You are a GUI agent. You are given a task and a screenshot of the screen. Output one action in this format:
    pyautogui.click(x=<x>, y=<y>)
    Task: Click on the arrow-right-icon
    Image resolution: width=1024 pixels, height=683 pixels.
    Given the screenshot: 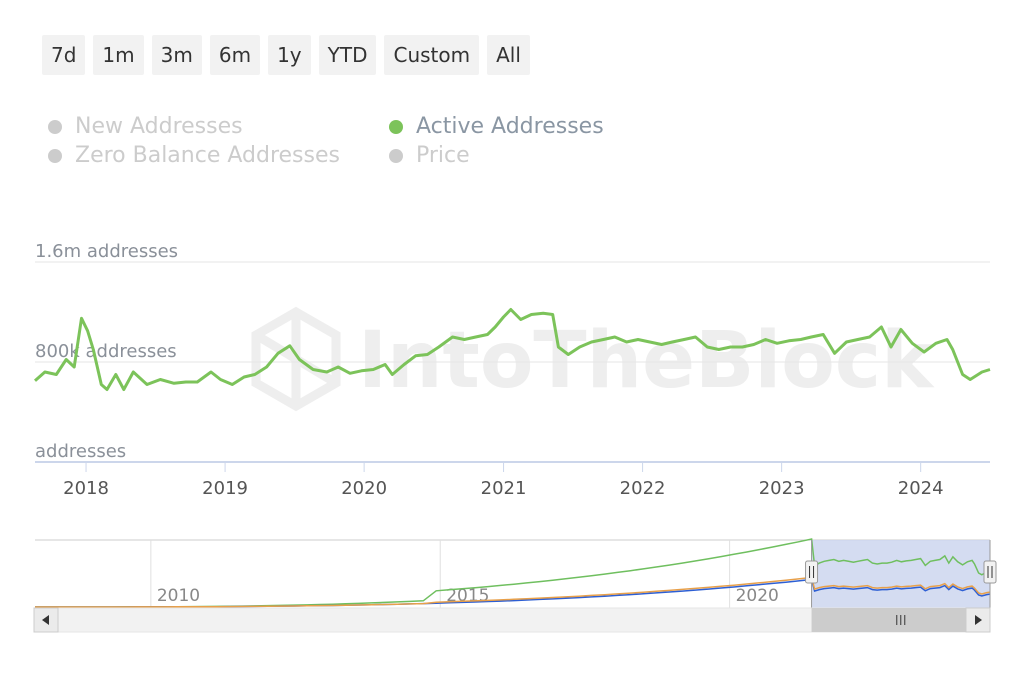 What is the action you would take?
    pyautogui.click(x=978, y=620)
    